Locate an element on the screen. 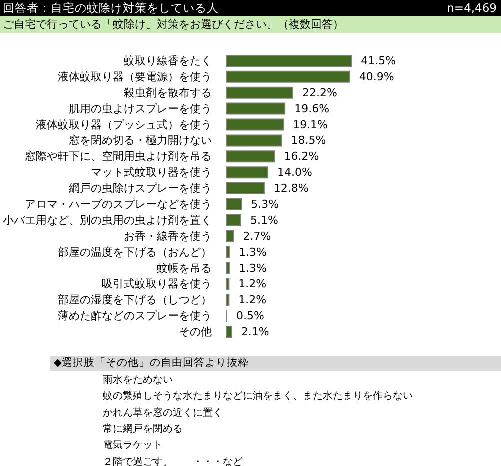  y-tick-label: 網戸の虫除けスプレーを使う is located at coordinates (140, 189).